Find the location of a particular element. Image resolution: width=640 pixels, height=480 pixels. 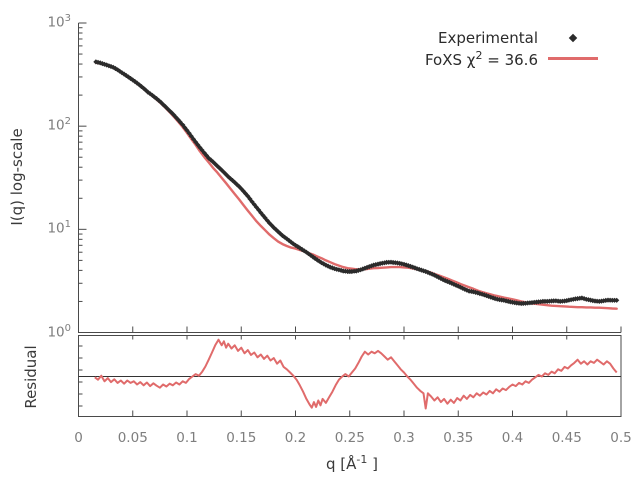

legend-row-experimental: Experimental is located at coordinates (460, 37).